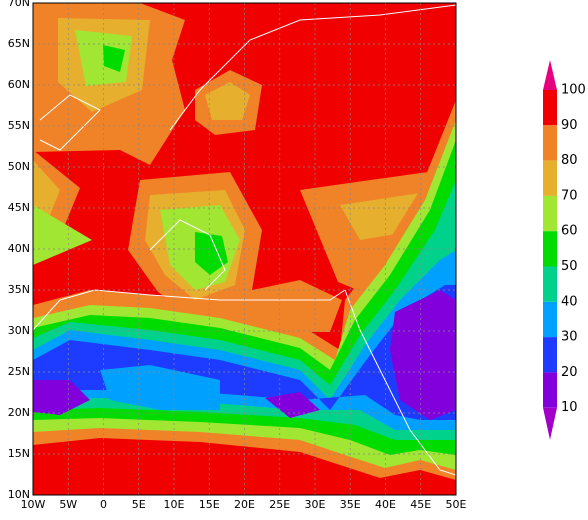 This screenshot has height=520, width=588. What do you see at coordinates (420, 504) in the screenshot?
I see `x-tick-label: 45E` at bounding box center [420, 504].